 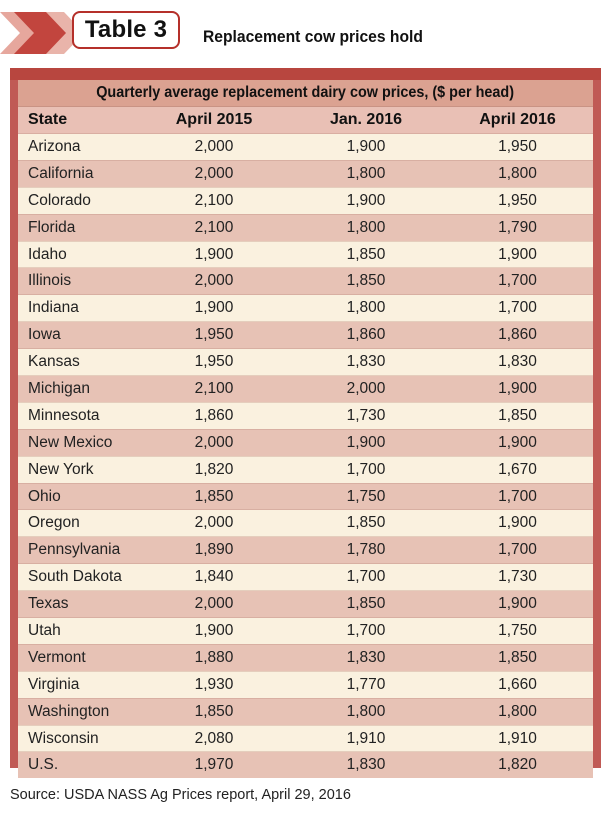 What do you see at coordinates (305, 657) in the screenshot?
I see `table-row: Vermont 1,880 1,830 1,850` at bounding box center [305, 657].